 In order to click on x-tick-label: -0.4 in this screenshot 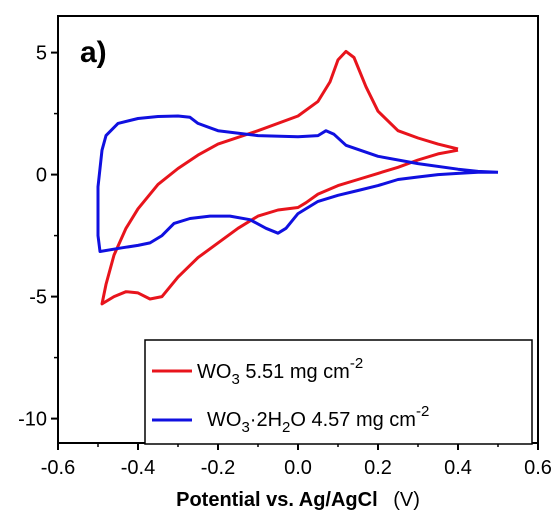, I will do `click(138, 468)`.